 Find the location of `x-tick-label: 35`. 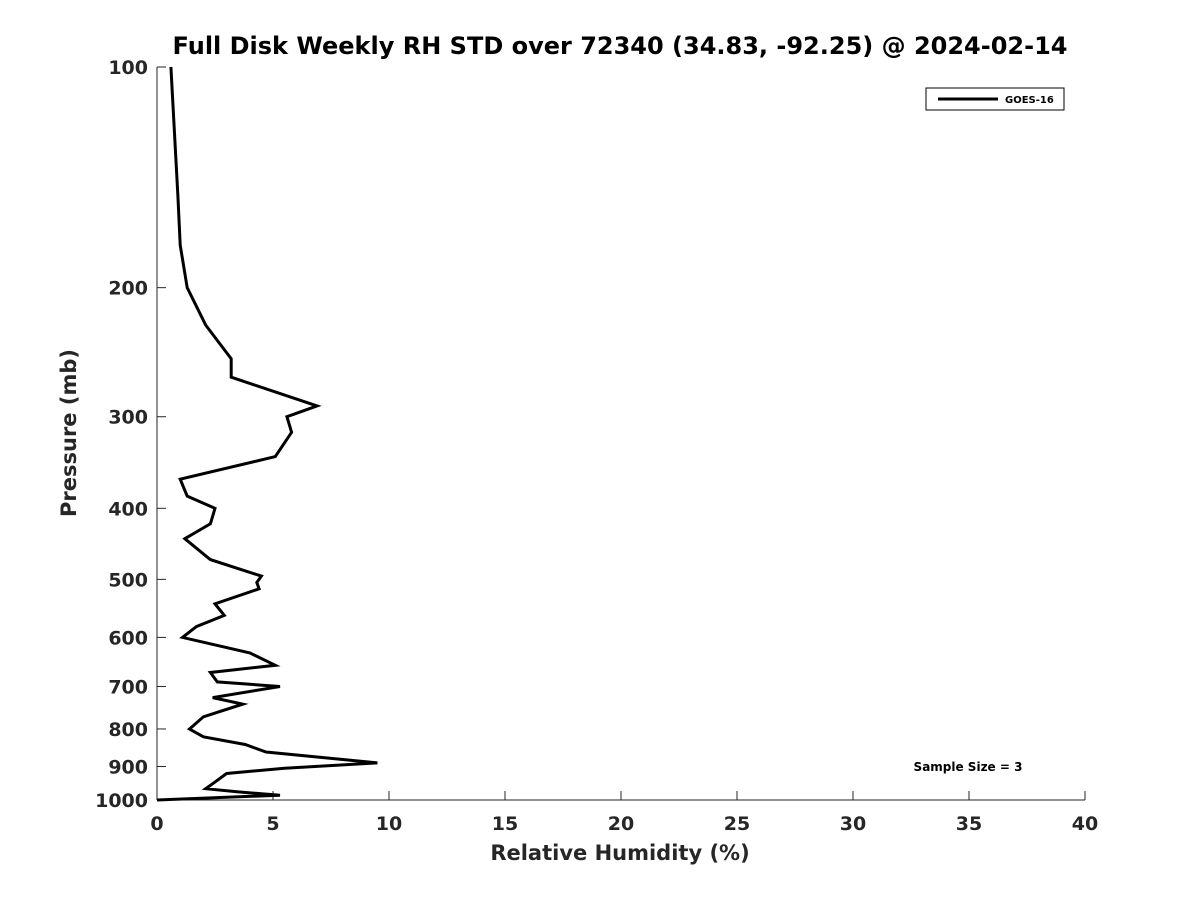

x-tick-label: 35 is located at coordinates (969, 824).